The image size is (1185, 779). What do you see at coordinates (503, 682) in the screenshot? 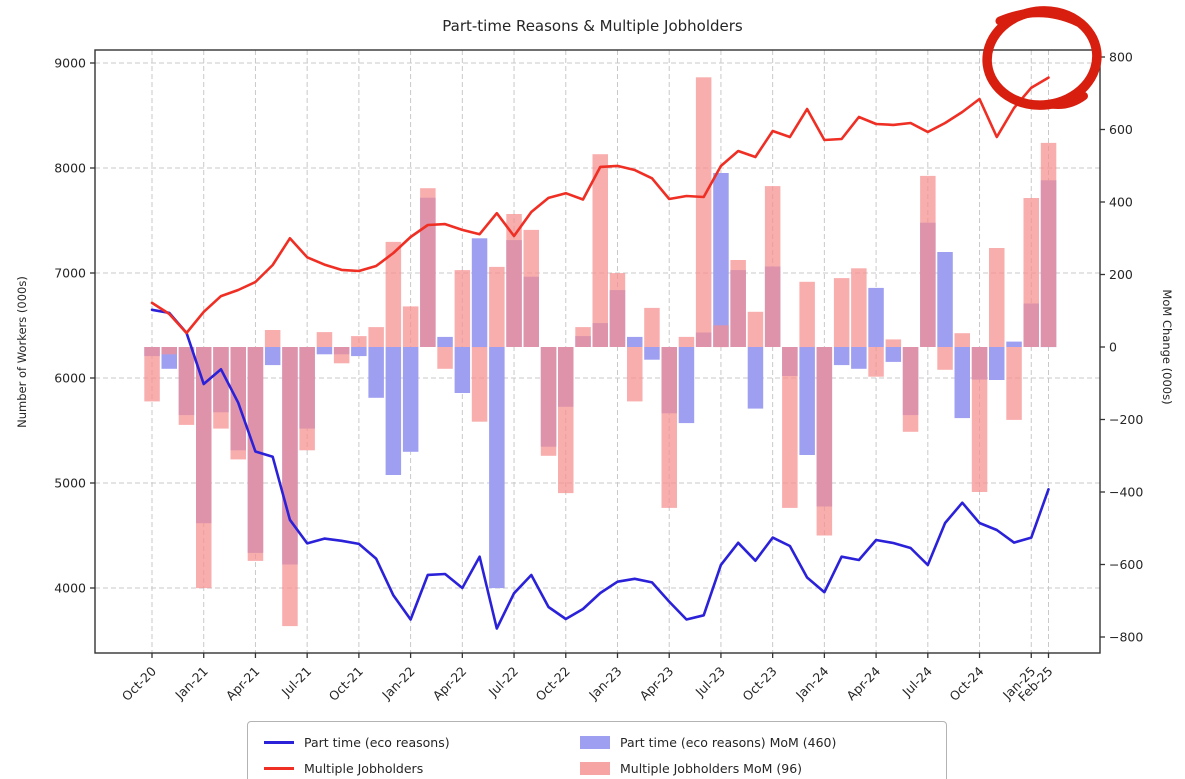
I see `x-tick-label: Jul-22` at bounding box center [503, 682].